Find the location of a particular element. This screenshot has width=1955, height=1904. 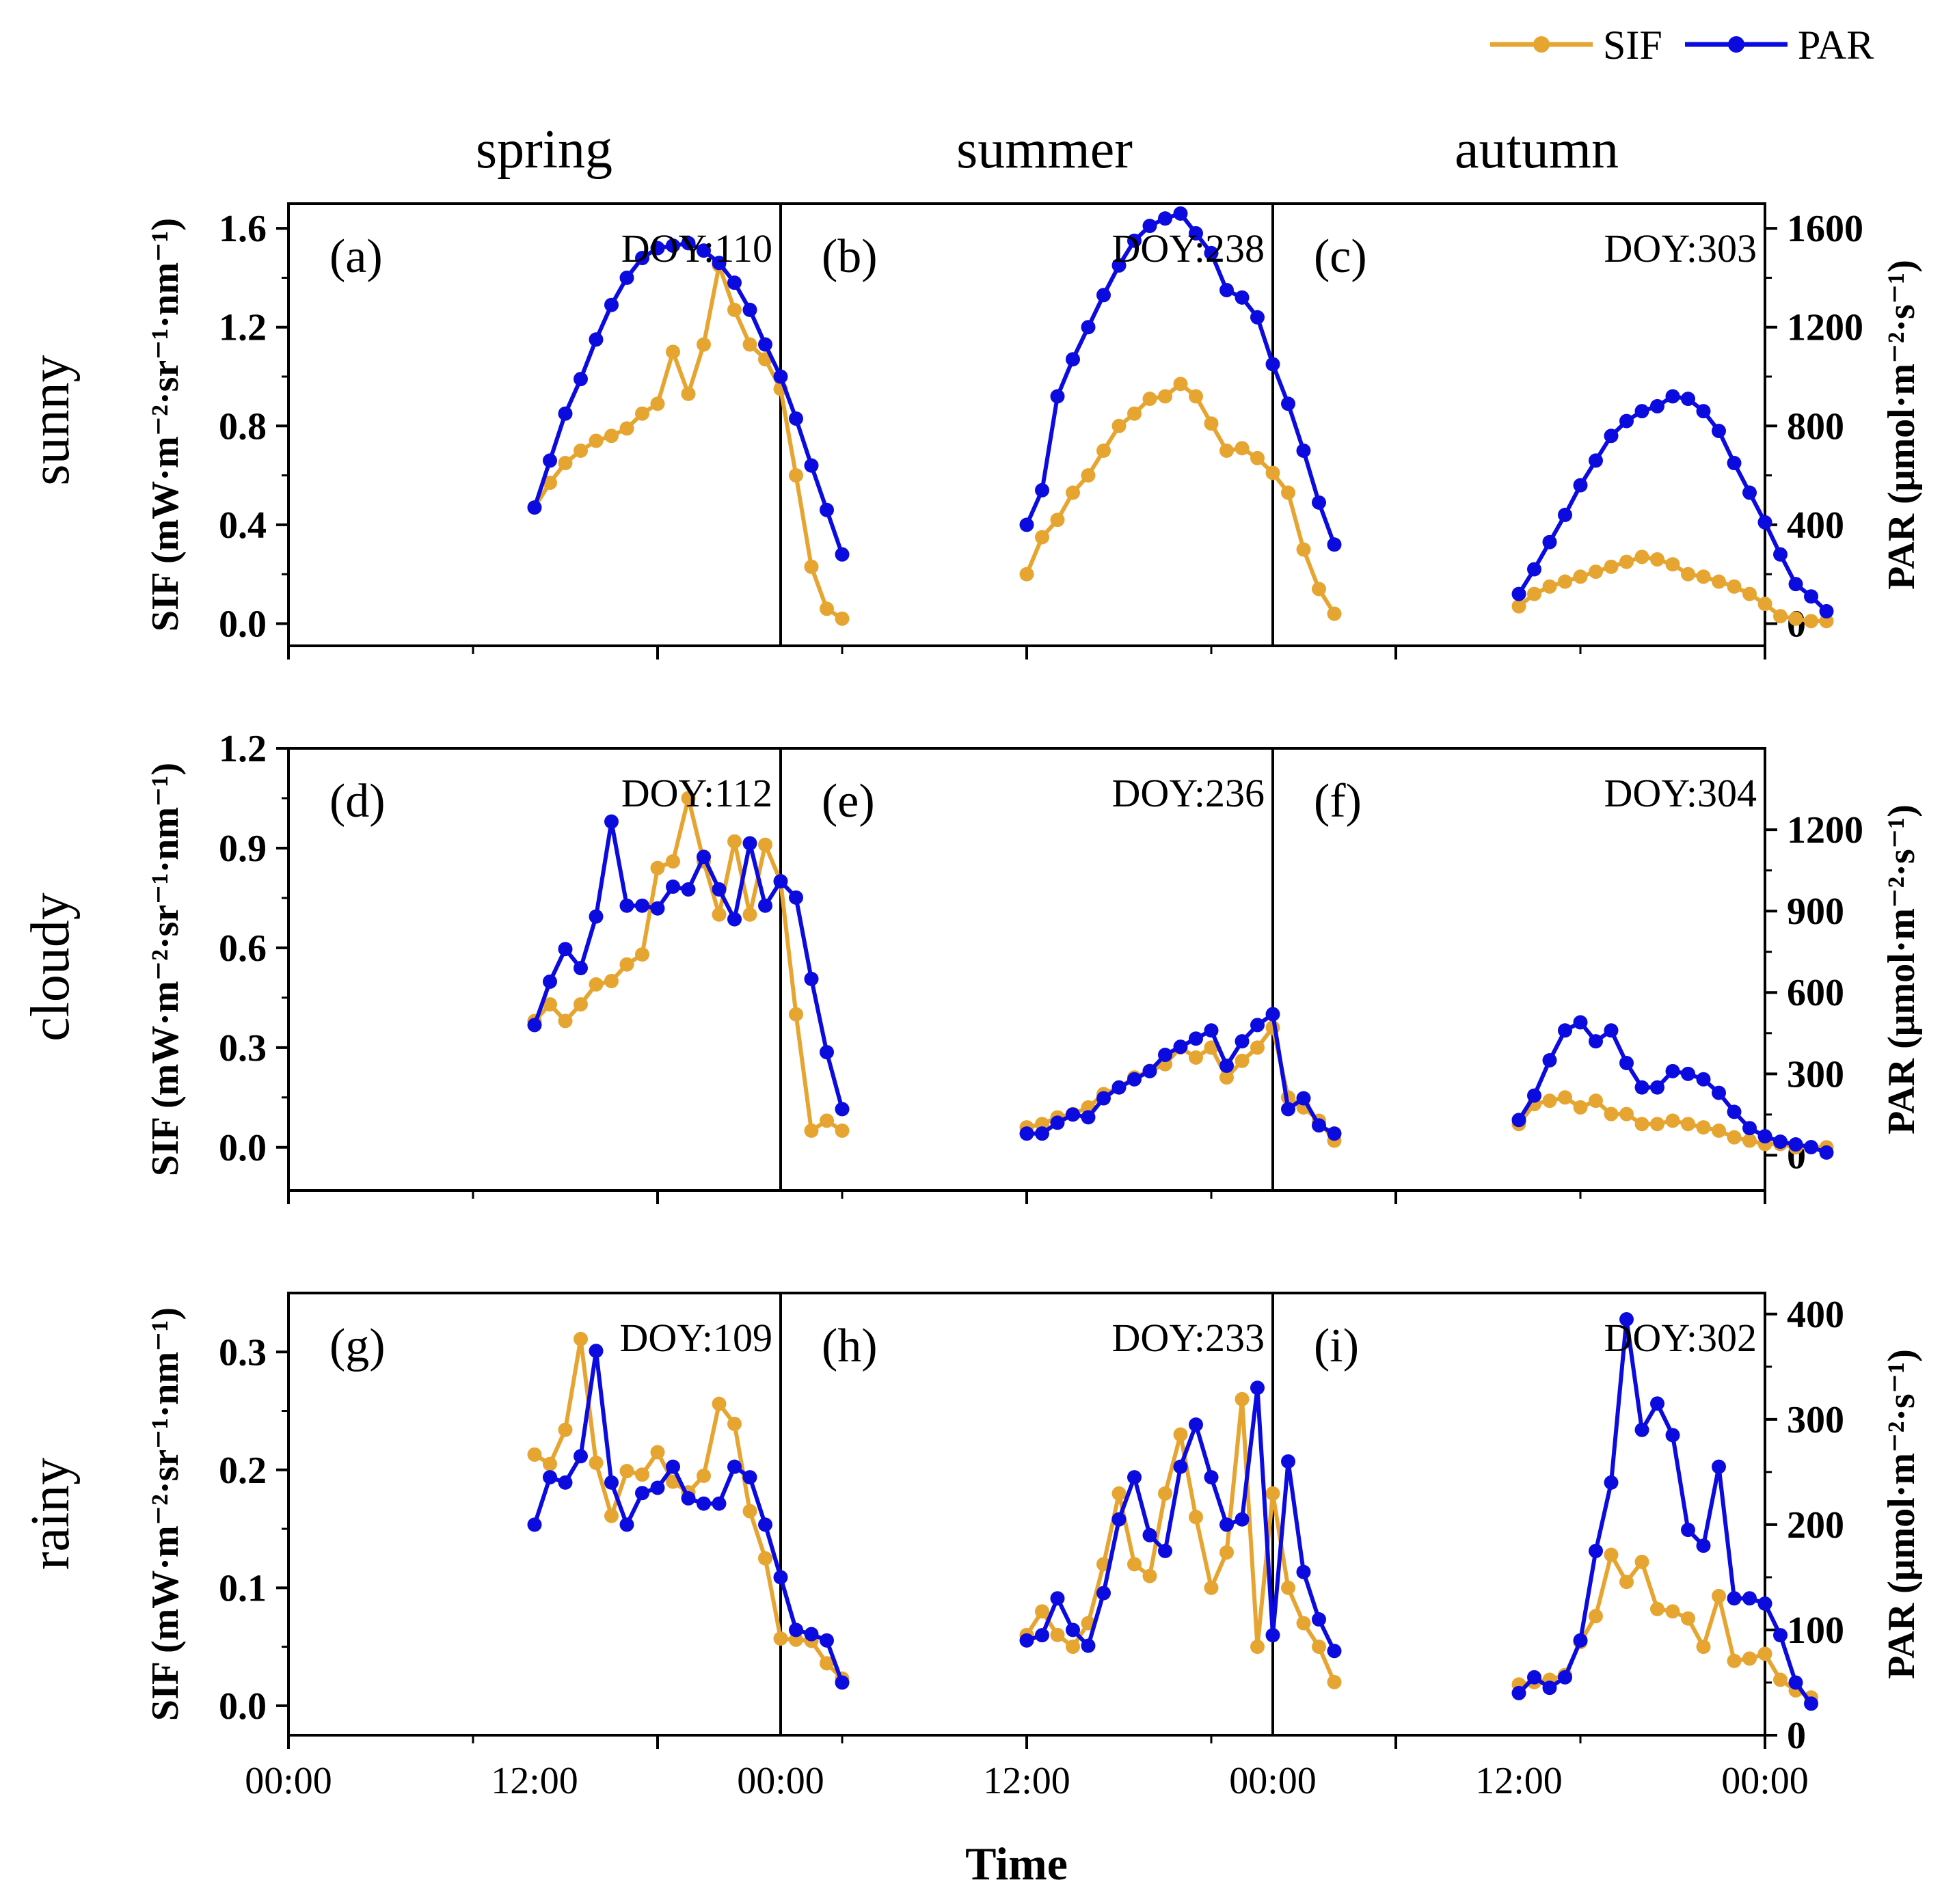

row-labels: sunny cloudy rainy is located at coordinates (51, 962).